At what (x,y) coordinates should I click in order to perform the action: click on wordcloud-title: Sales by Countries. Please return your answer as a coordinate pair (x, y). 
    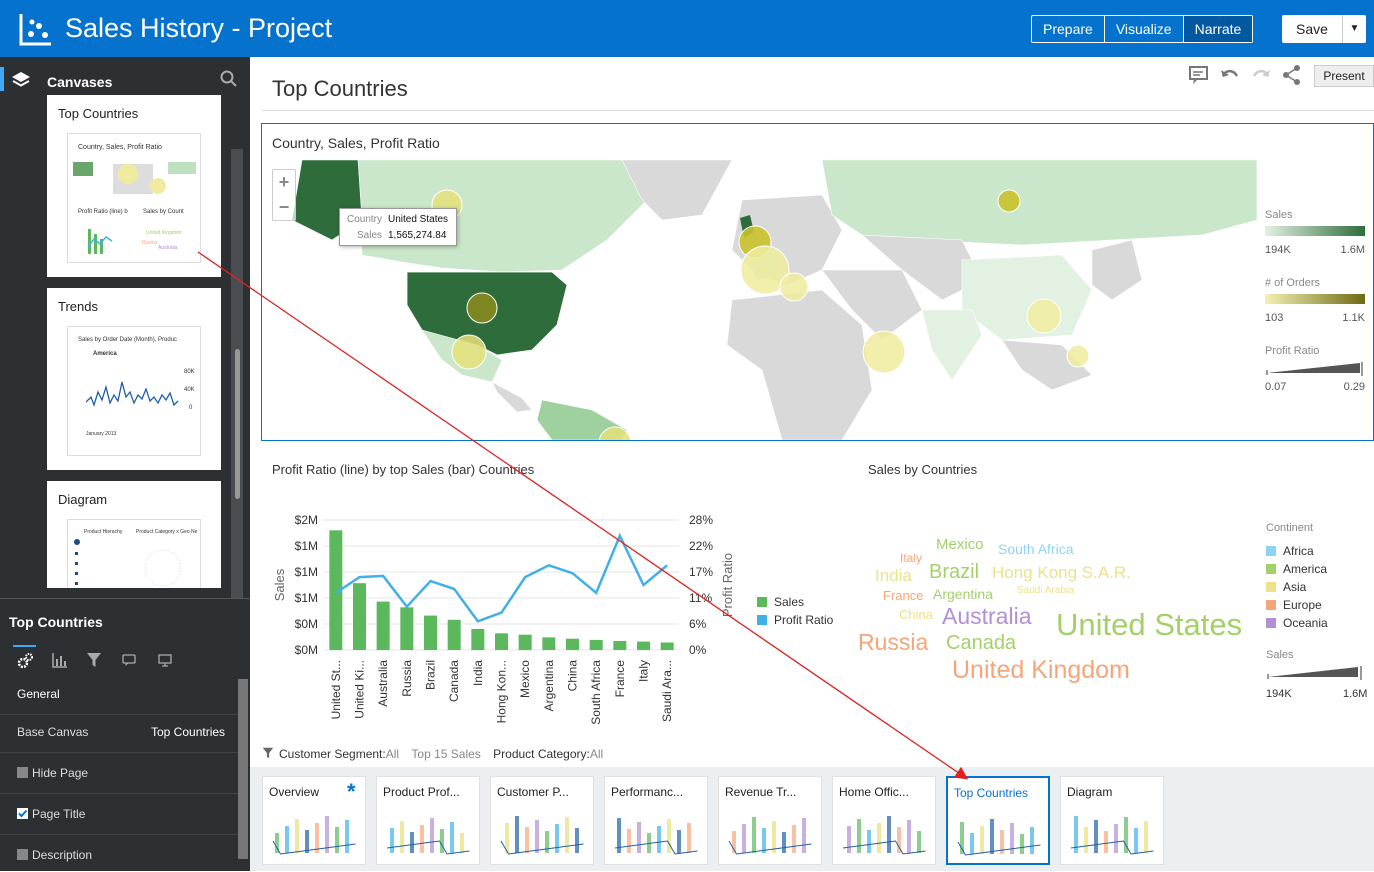
    Looking at the image, I should click on (923, 469).